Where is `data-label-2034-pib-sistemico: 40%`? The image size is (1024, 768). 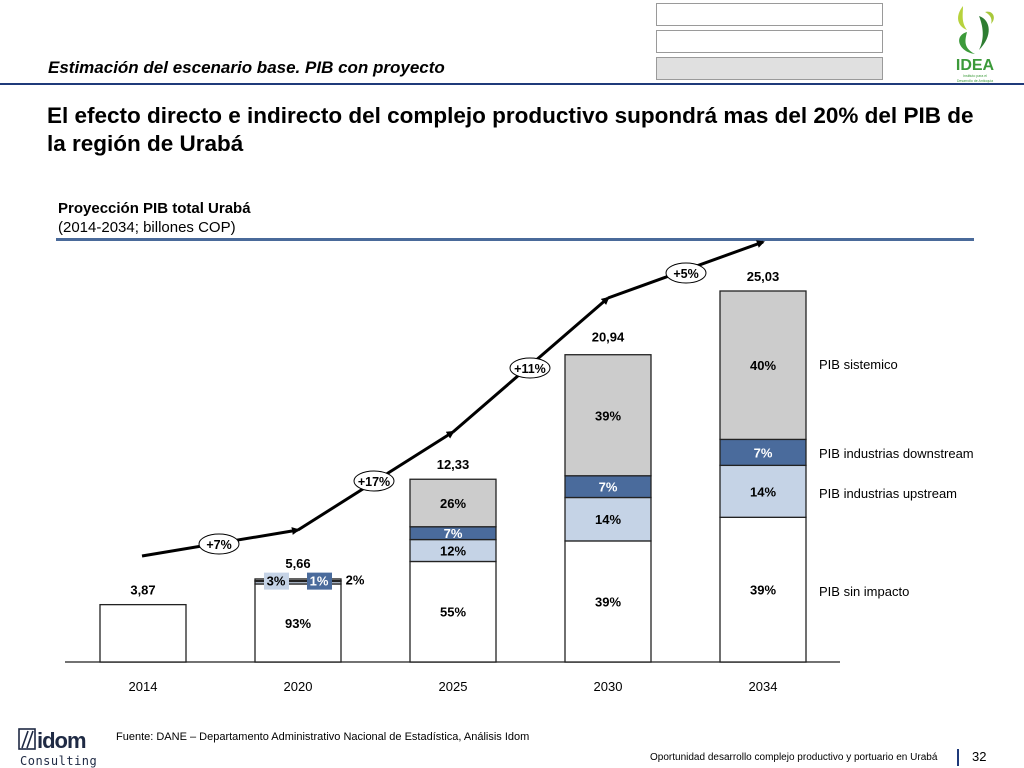
data-label-2034-pib-sistemico: 40% is located at coordinates (763, 365).